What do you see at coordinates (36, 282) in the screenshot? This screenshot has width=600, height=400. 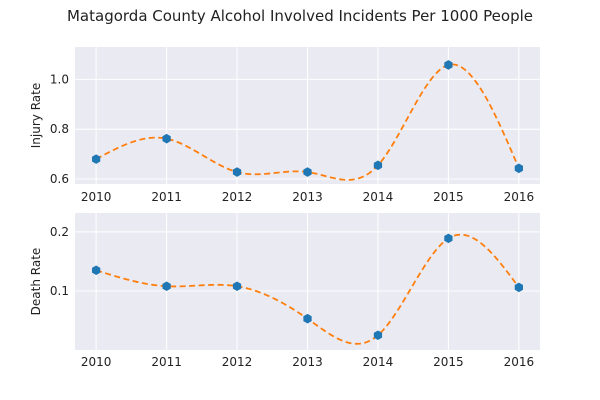 I see `death-y-axis-label: Death Rate` at bounding box center [36, 282].